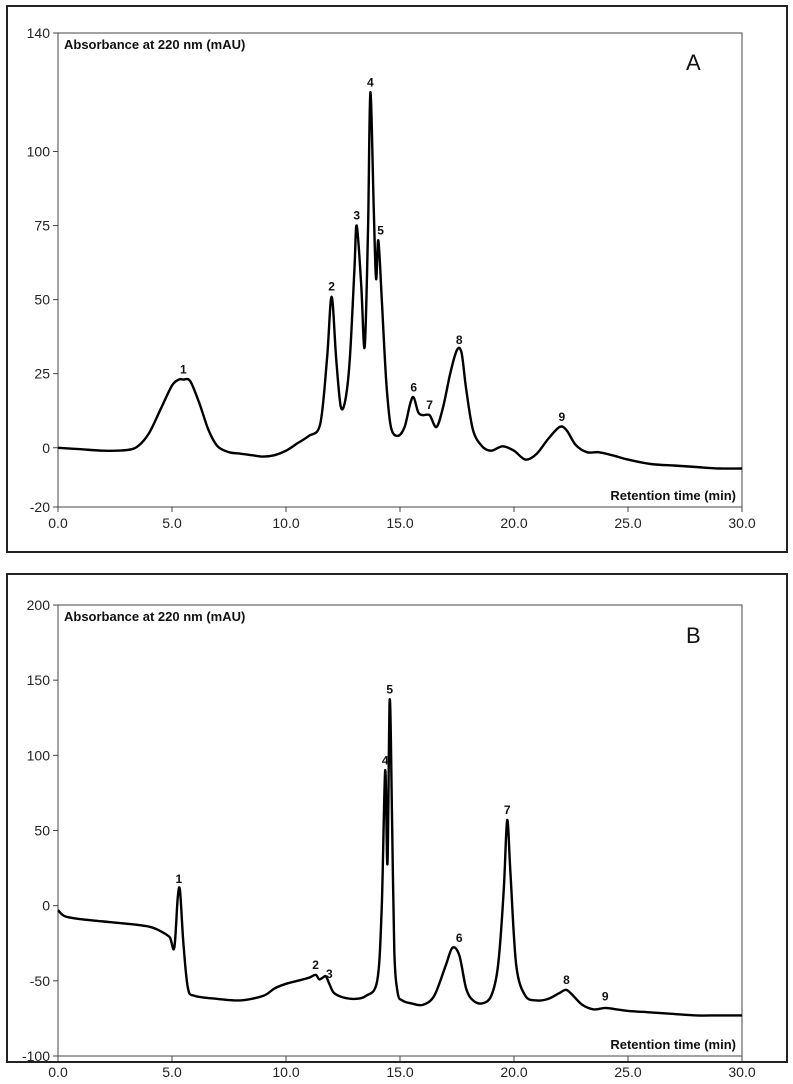  I want to click on x-tick-label-b: 10.0, so click(285, 1072).